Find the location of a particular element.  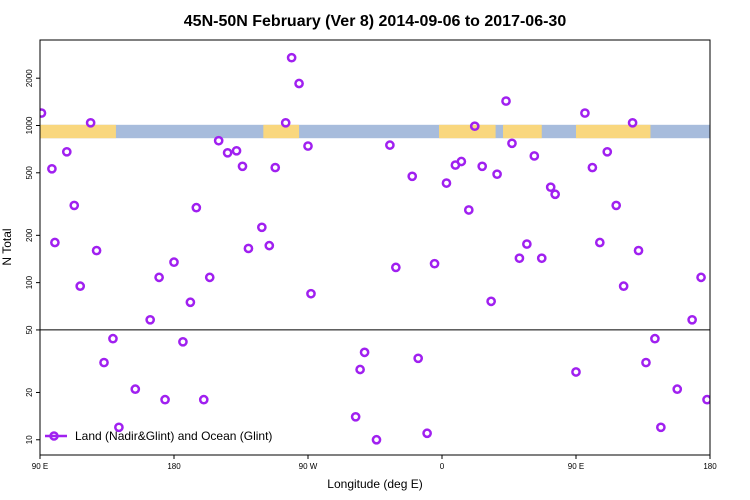

y-tick-label: 200 is located at coordinates (29, 235).